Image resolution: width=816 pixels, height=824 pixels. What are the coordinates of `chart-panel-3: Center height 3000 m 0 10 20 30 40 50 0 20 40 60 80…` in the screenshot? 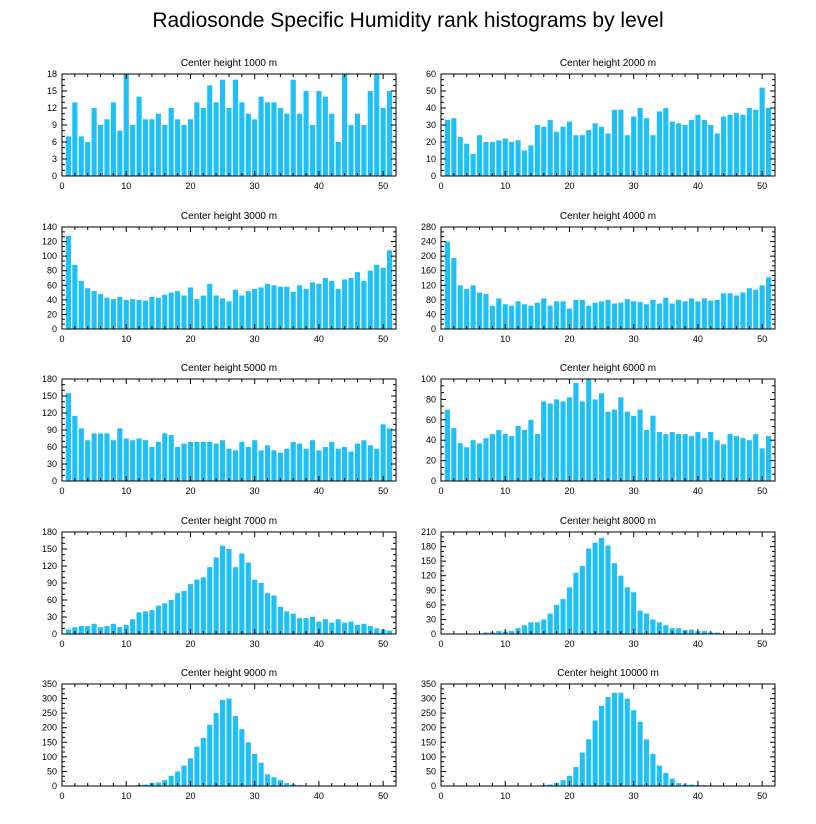 It's located at (219, 277).